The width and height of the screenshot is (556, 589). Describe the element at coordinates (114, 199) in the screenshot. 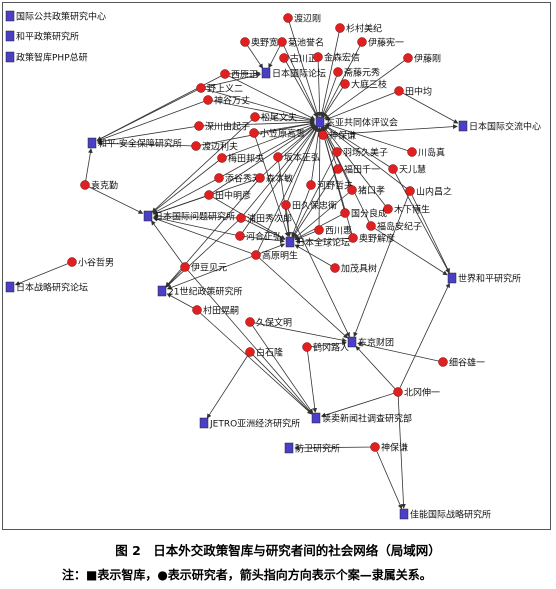

I see `edge-p26-o8` at that location.